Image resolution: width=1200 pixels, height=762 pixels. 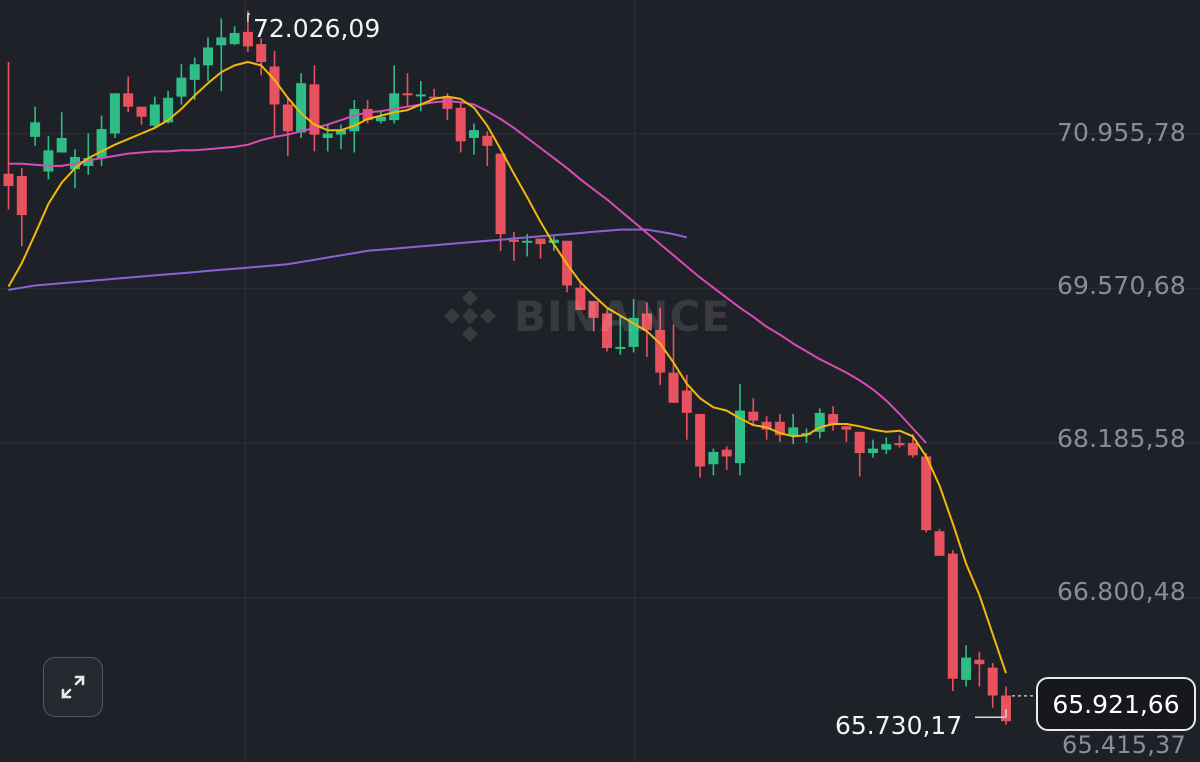 I want to click on ma-slow-line, so click(x=348, y=259).